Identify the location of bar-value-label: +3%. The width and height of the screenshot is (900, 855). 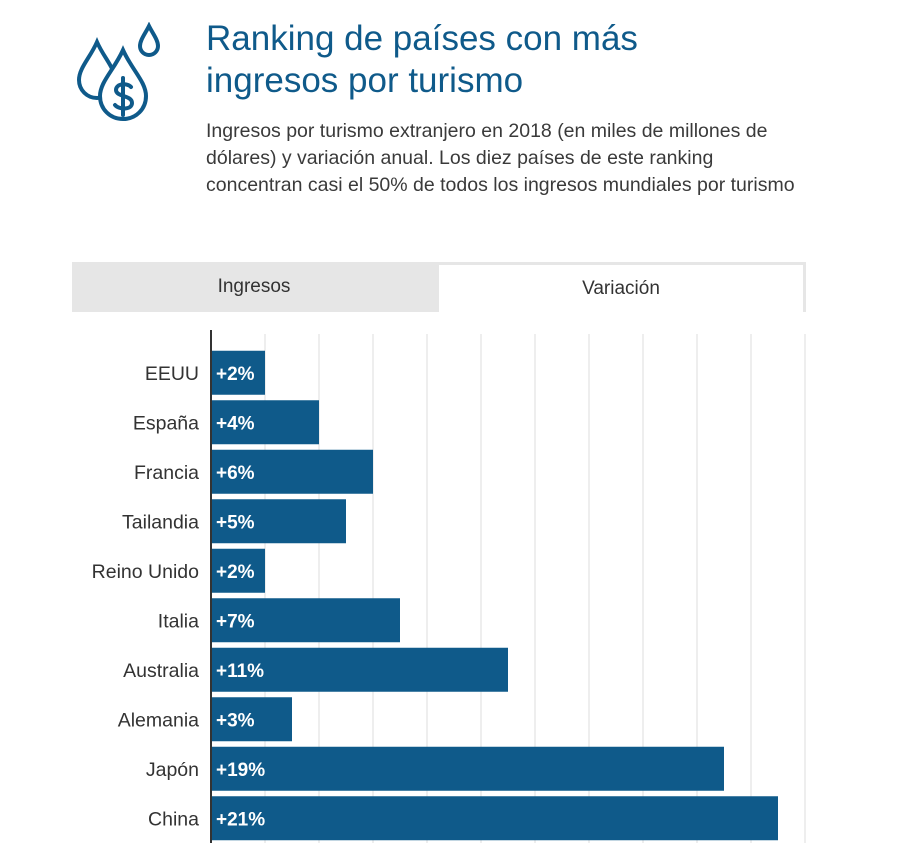
(235, 720).